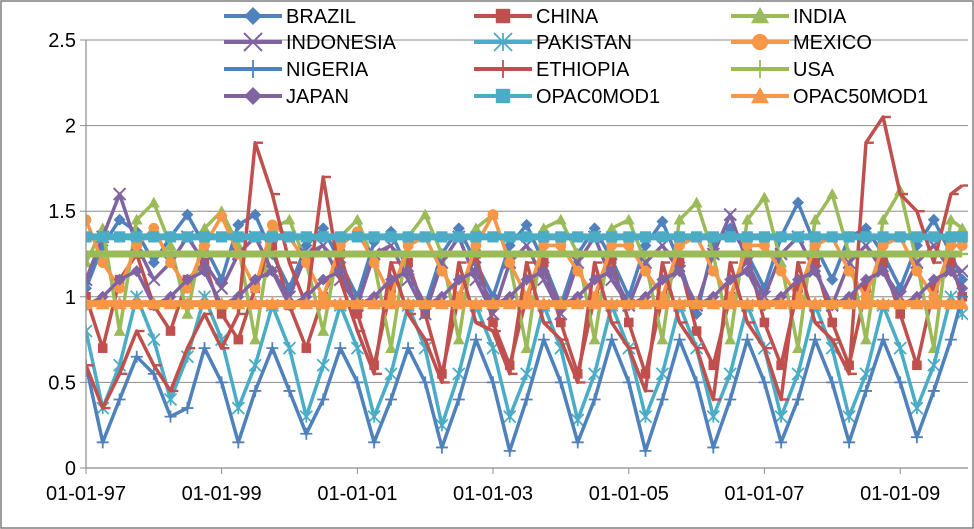 The width and height of the screenshot is (974, 529). What do you see at coordinates (629, 494) in the screenshot?
I see `x-tick-label: 01-01-05` at bounding box center [629, 494].